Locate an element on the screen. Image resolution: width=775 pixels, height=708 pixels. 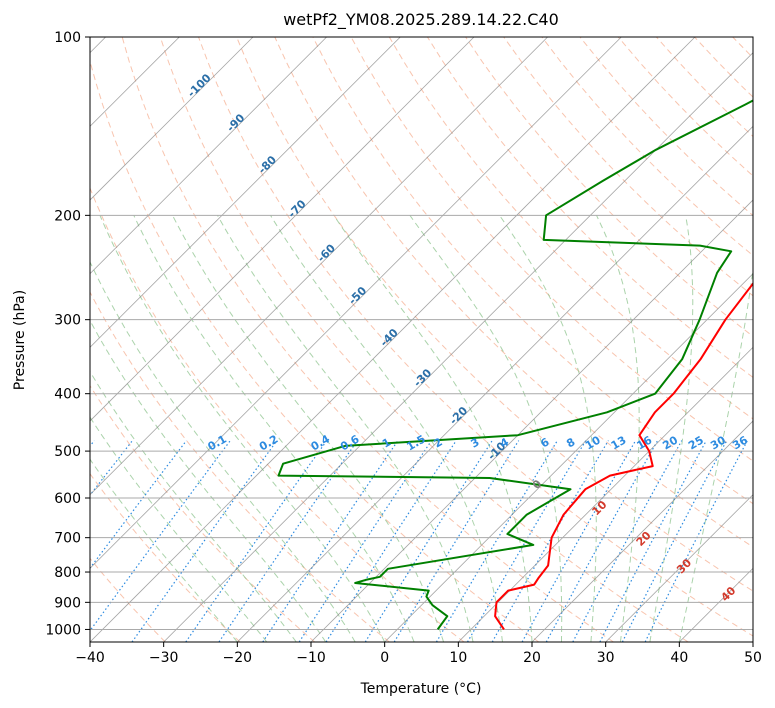
y-tick-label: 700 is located at coordinates (67, 539).